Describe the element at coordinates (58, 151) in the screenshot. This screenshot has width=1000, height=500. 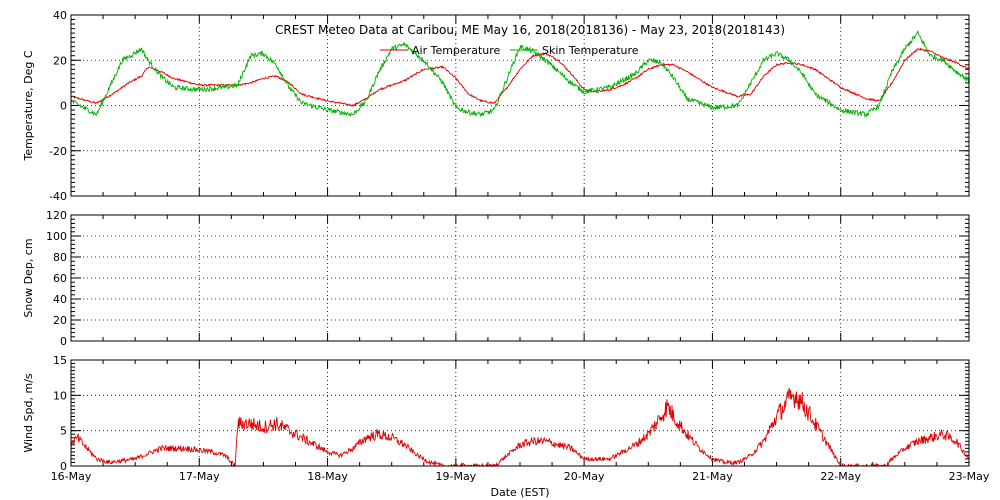
I see `y-tick-label: -20` at that location.